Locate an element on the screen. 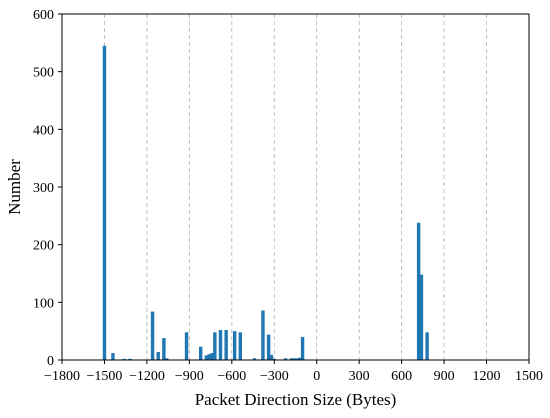  x-tick-label: −300 is located at coordinates (274, 376).